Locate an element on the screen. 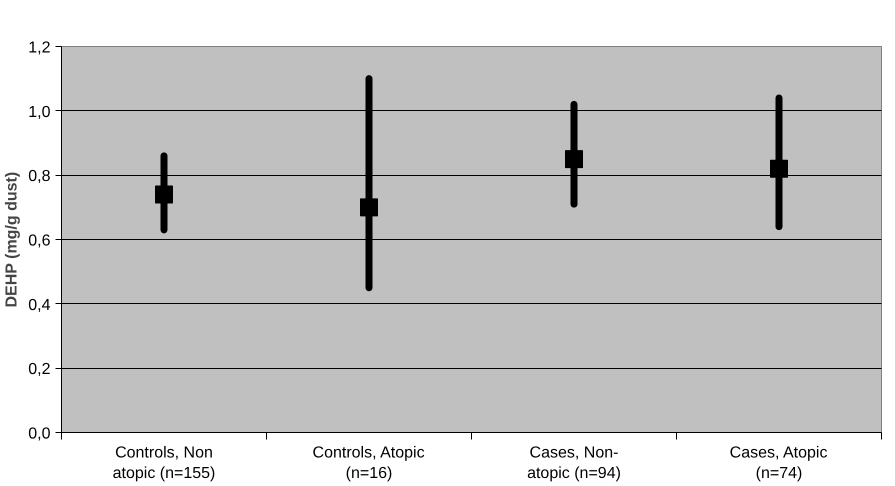  y-tick-label: 0,6 is located at coordinates (39, 241).